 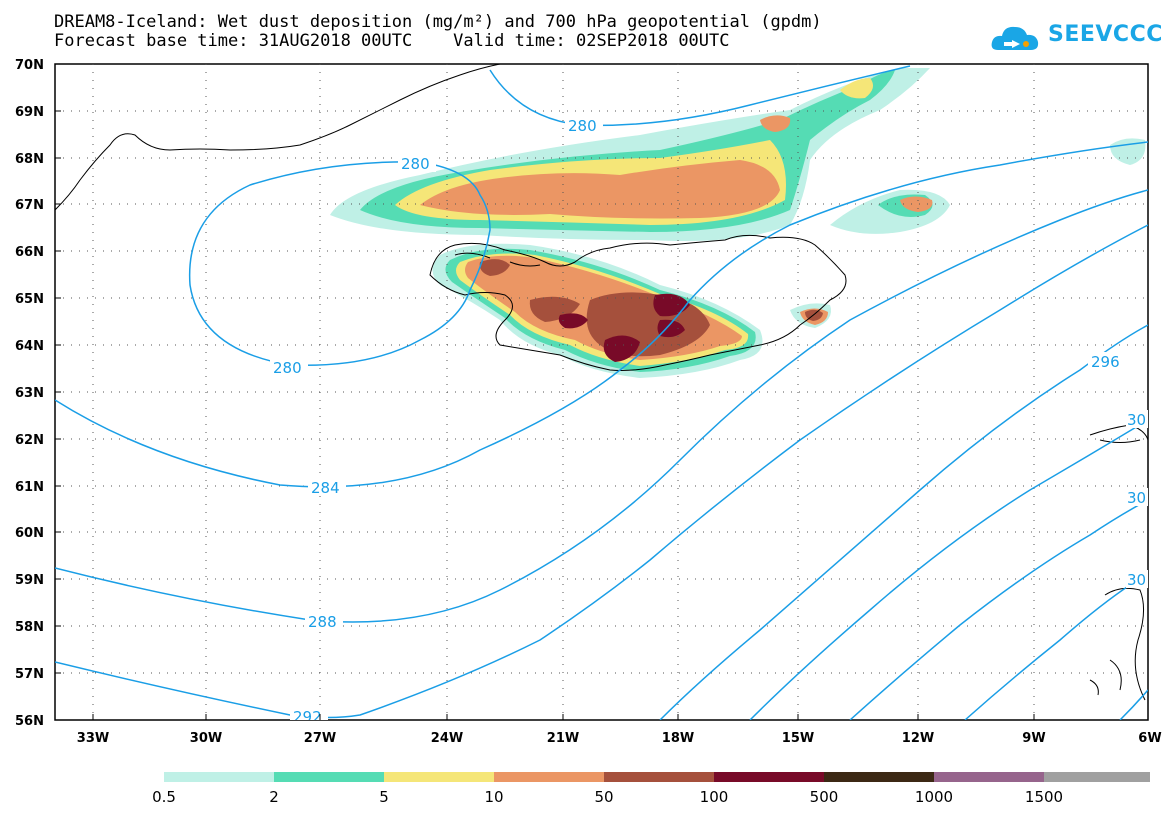 What do you see at coordinates (1105, 34) in the screenshot?
I see `logo-text: SEEVCCC` at bounding box center [1105, 34].